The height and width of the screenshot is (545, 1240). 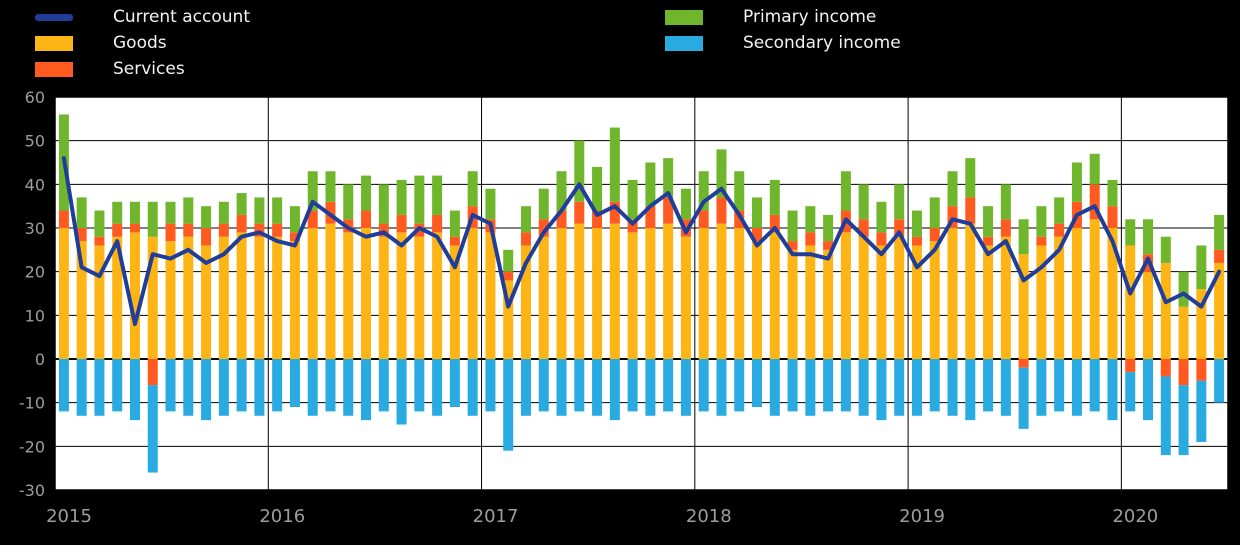 What do you see at coordinates (149, 69) in the screenshot?
I see `legend-label-services: Services` at bounding box center [149, 69].